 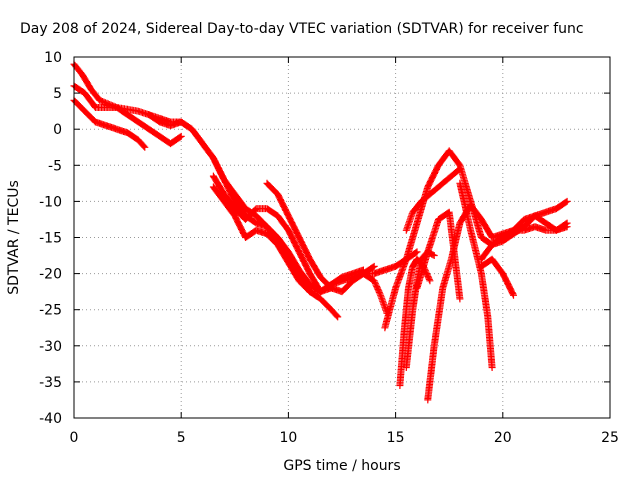 I want to click on y-tick-label: -10, so click(x=50, y=202).